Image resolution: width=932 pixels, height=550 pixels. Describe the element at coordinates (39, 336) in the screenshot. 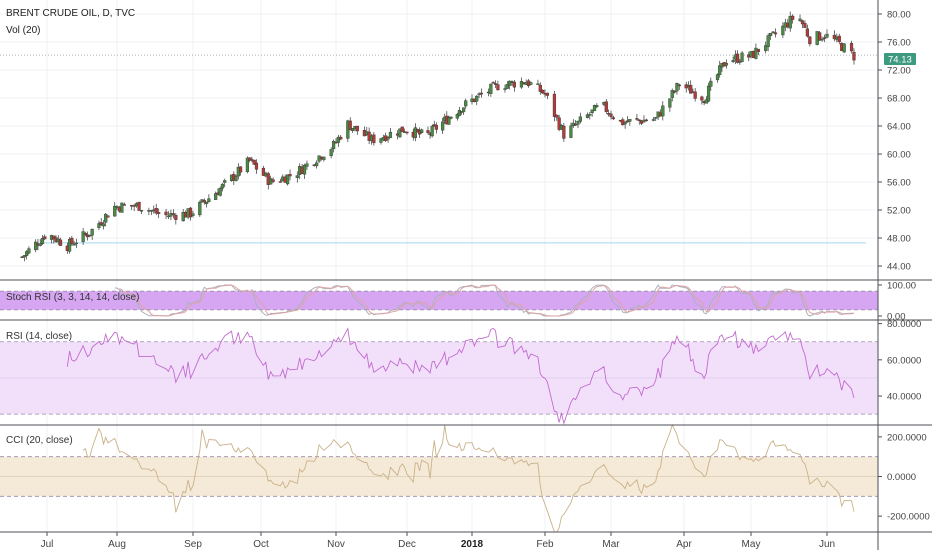

I see `rsi-title: RSI (14, close)` at that location.